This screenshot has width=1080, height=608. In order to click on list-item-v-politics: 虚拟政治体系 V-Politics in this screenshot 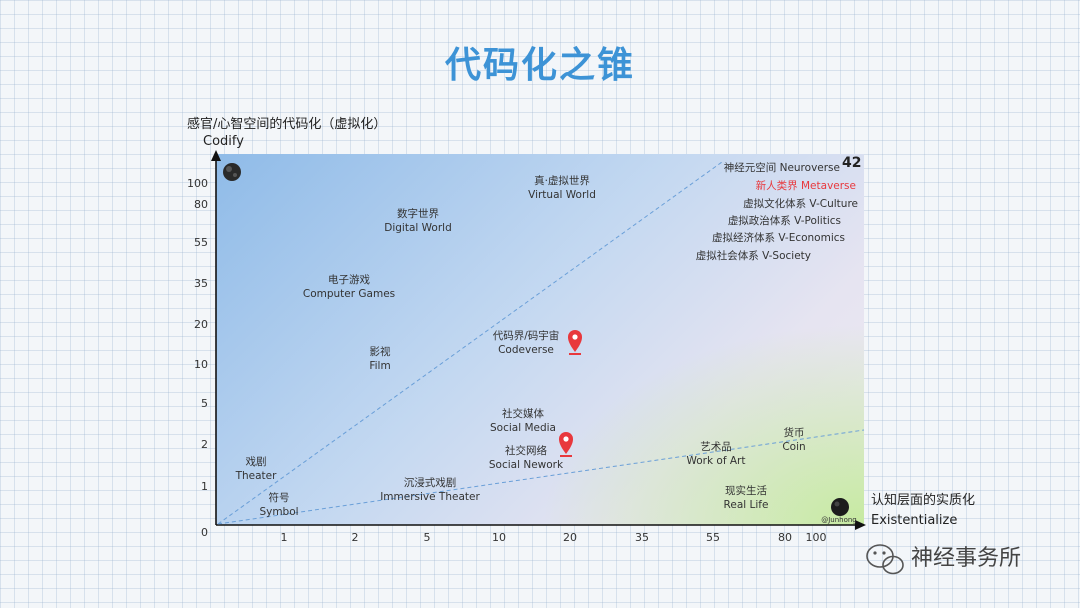, I will do `click(784, 221)`.